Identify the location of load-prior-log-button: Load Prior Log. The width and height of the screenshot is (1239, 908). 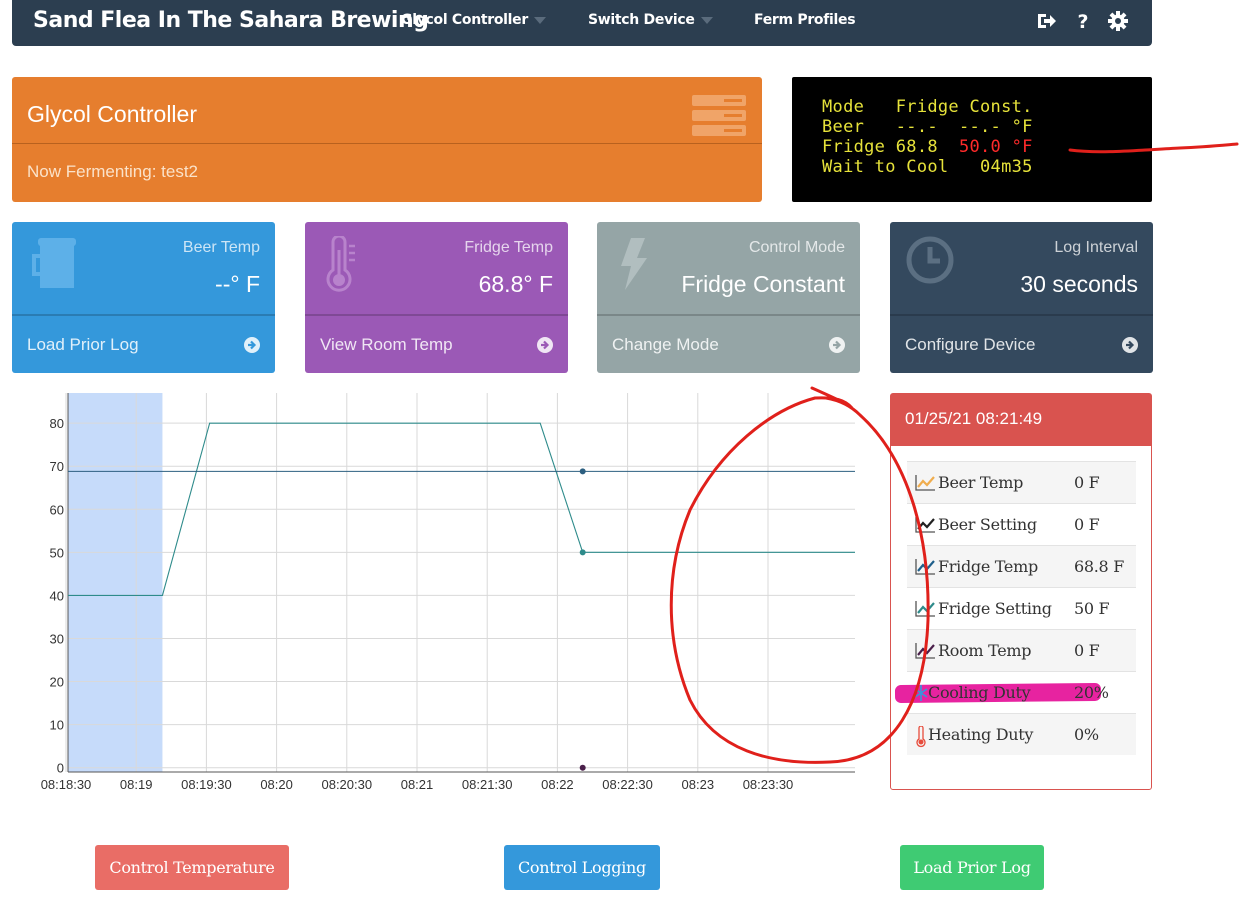
(972, 867).